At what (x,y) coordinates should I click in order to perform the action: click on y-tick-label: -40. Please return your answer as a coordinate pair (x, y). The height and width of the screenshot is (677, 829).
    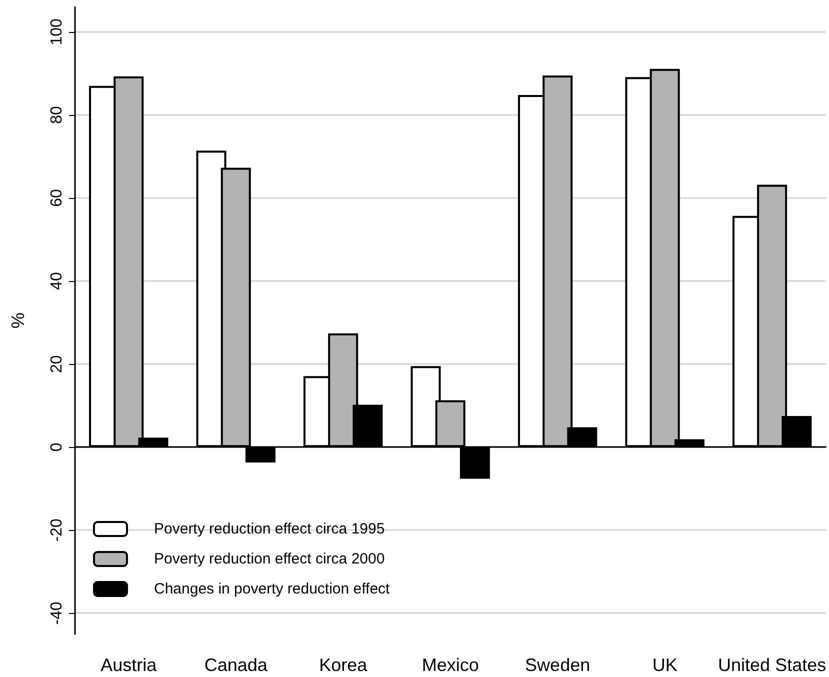
    Looking at the image, I should click on (57, 613).